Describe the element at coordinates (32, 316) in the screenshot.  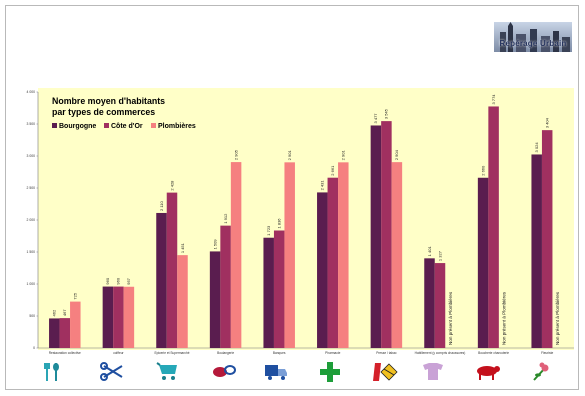
I see `y-tick-label: 500` at that location.